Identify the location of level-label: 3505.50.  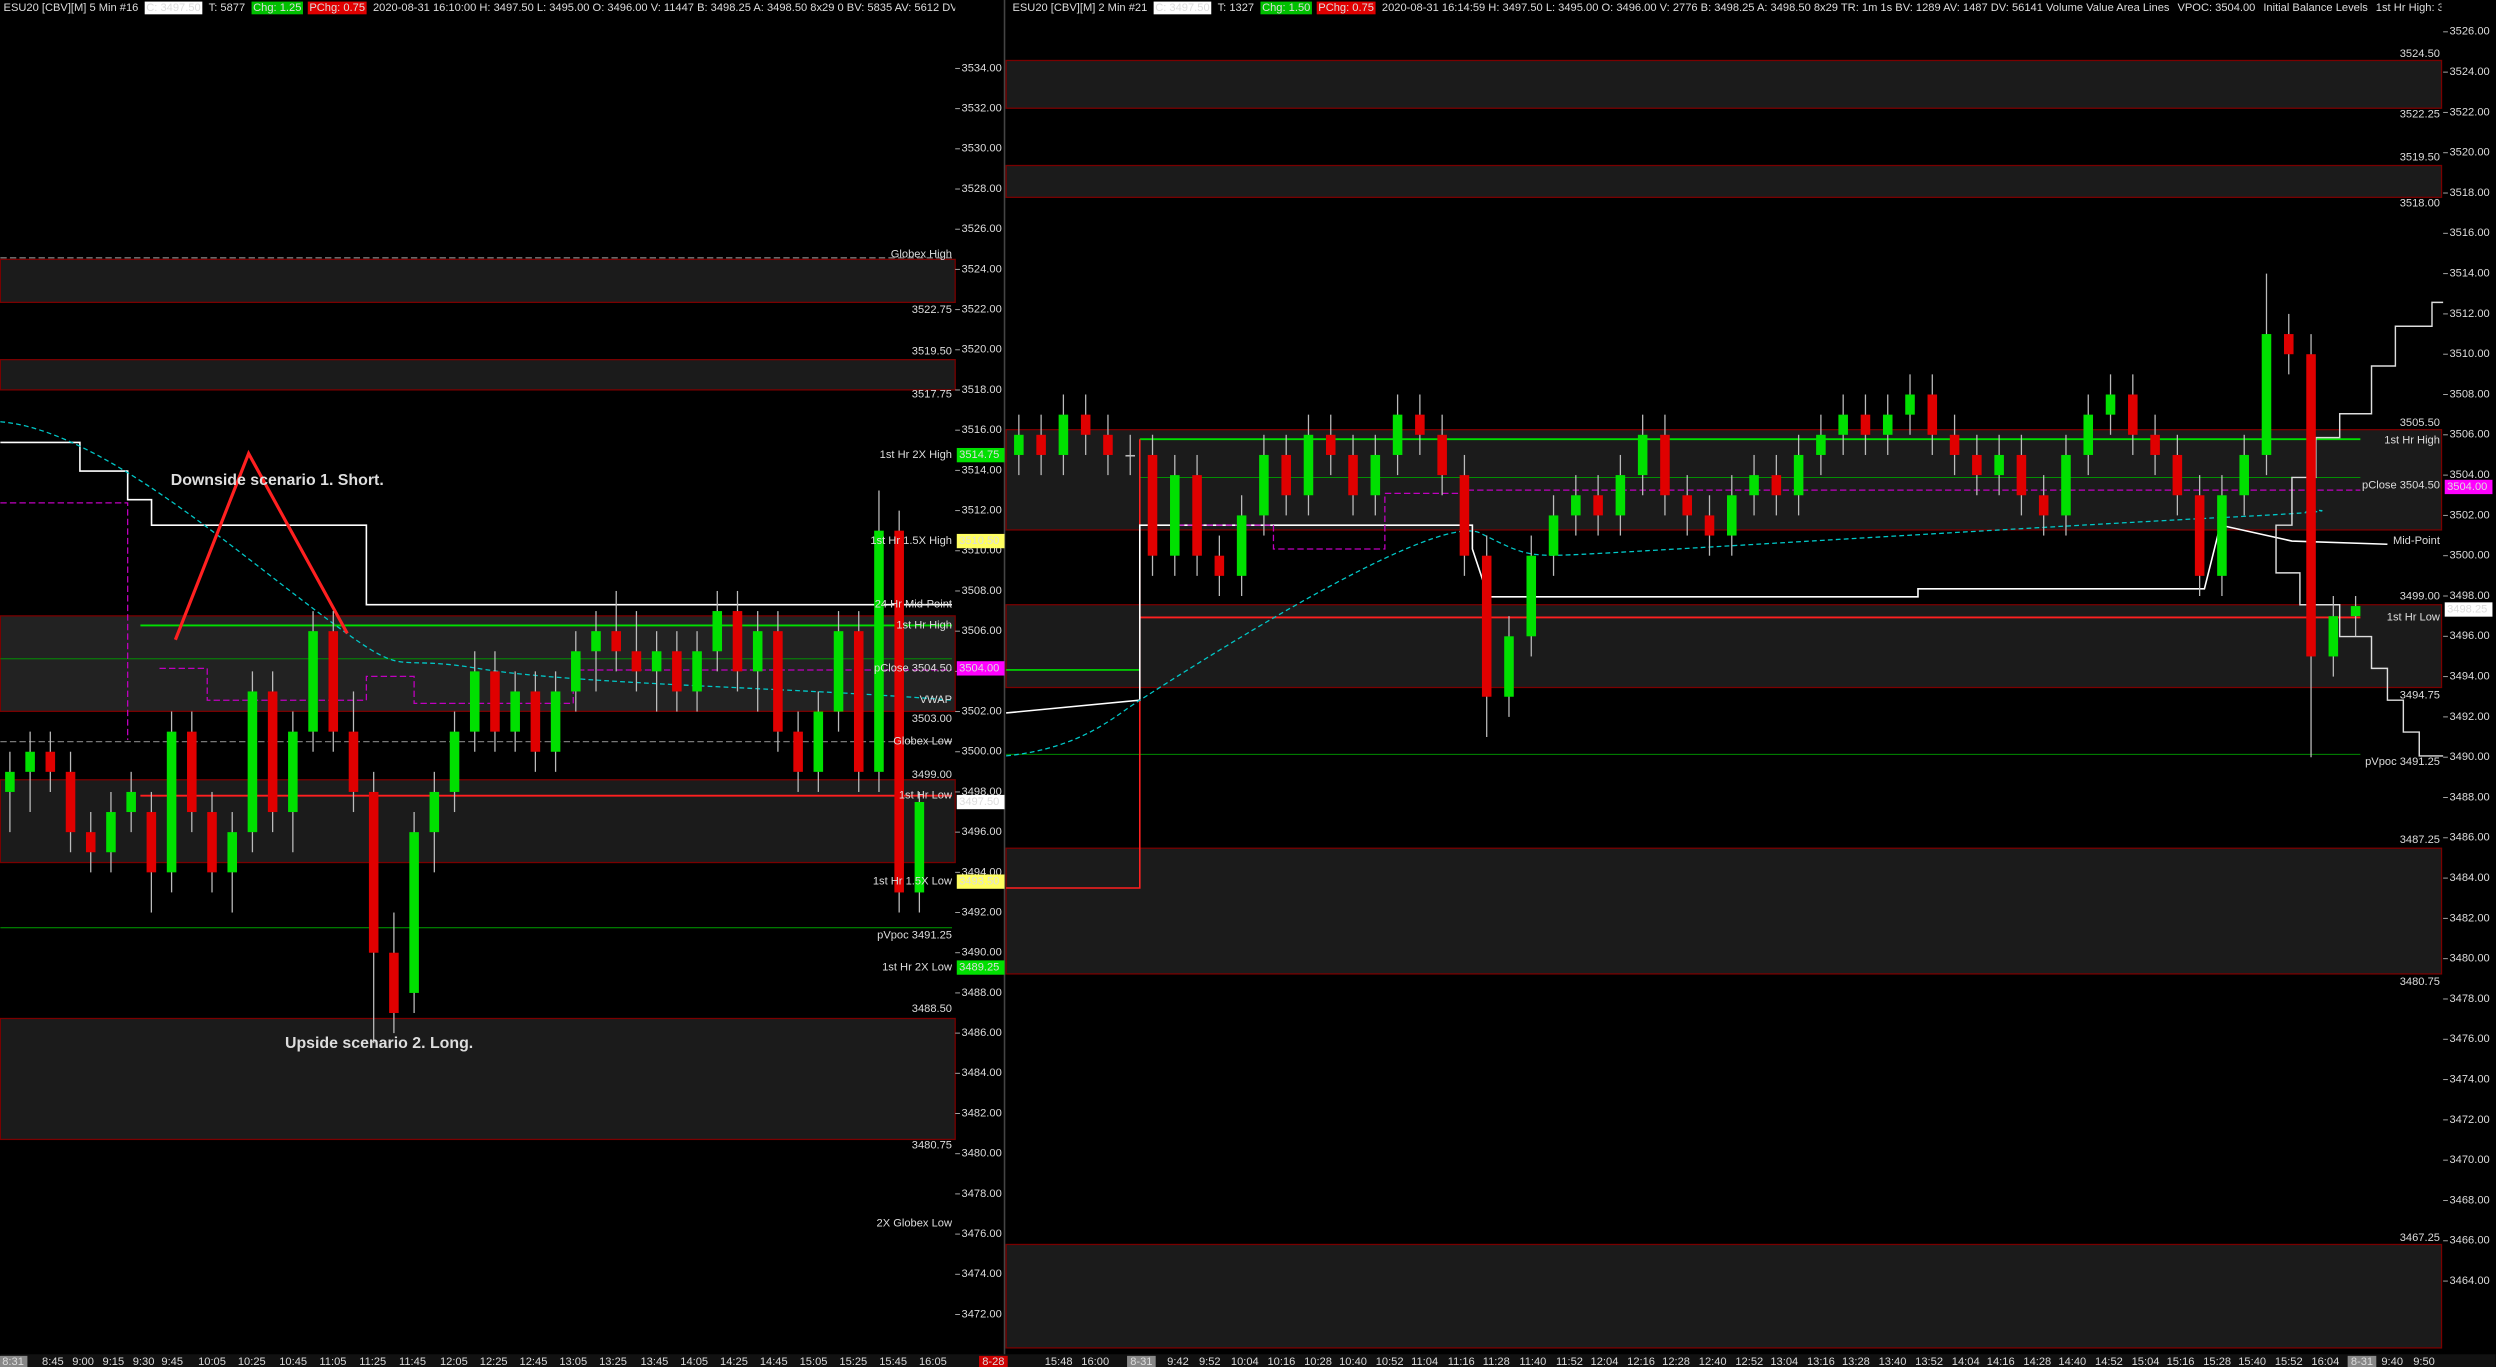
(2420, 423).